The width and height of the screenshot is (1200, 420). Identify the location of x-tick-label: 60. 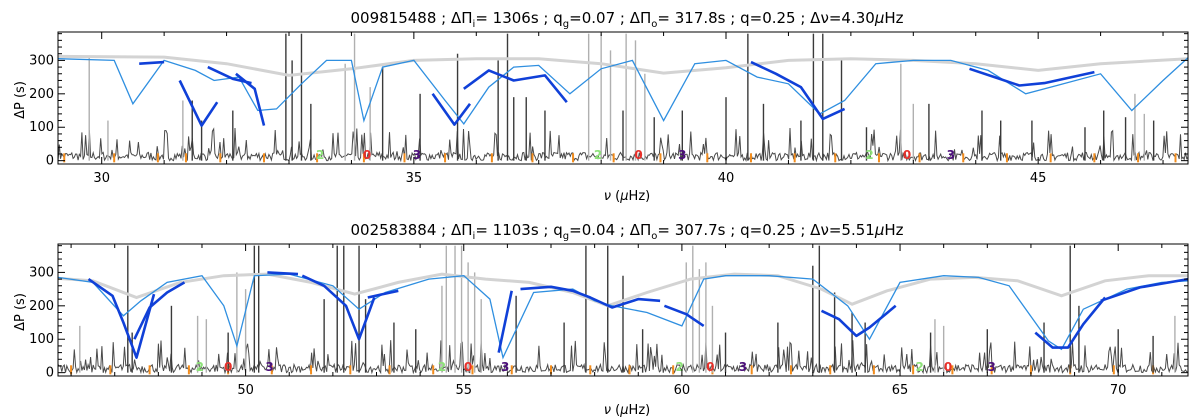
(682, 390).